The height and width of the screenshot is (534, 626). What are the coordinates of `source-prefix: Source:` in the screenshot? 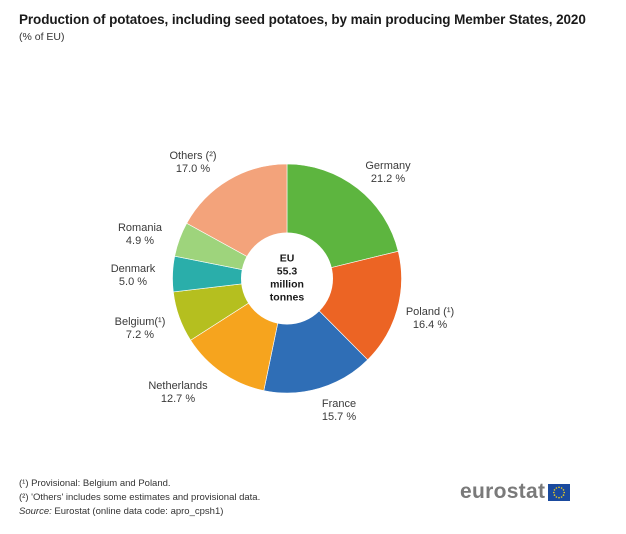 It's located at (35, 511).